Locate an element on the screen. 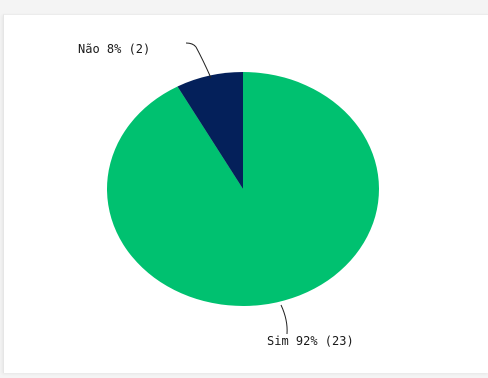  pie-slice-nao is located at coordinates (210, 130).